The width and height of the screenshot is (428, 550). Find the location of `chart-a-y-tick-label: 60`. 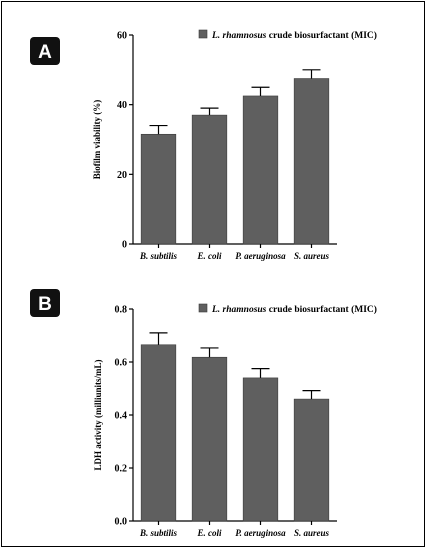

chart-a-y-tick-label: 60 is located at coordinates (122, 36).